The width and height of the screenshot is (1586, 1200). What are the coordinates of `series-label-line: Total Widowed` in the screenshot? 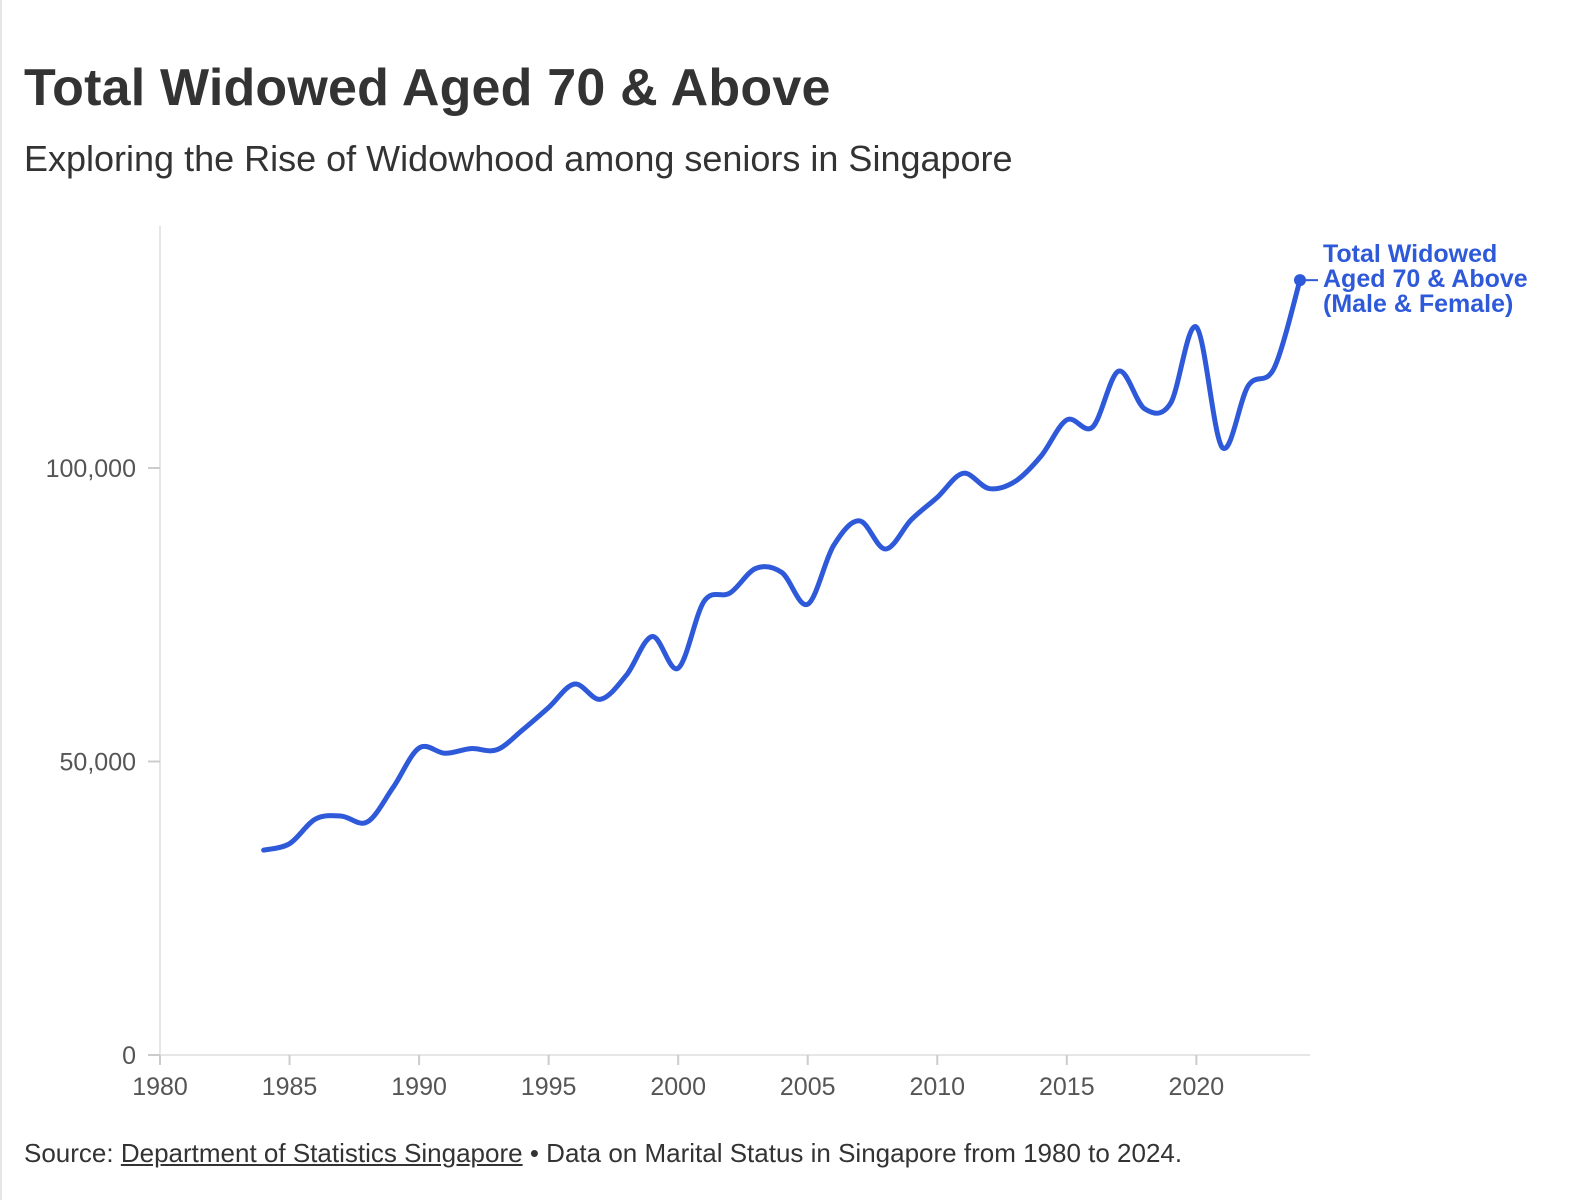 It's located at (1410, 254).